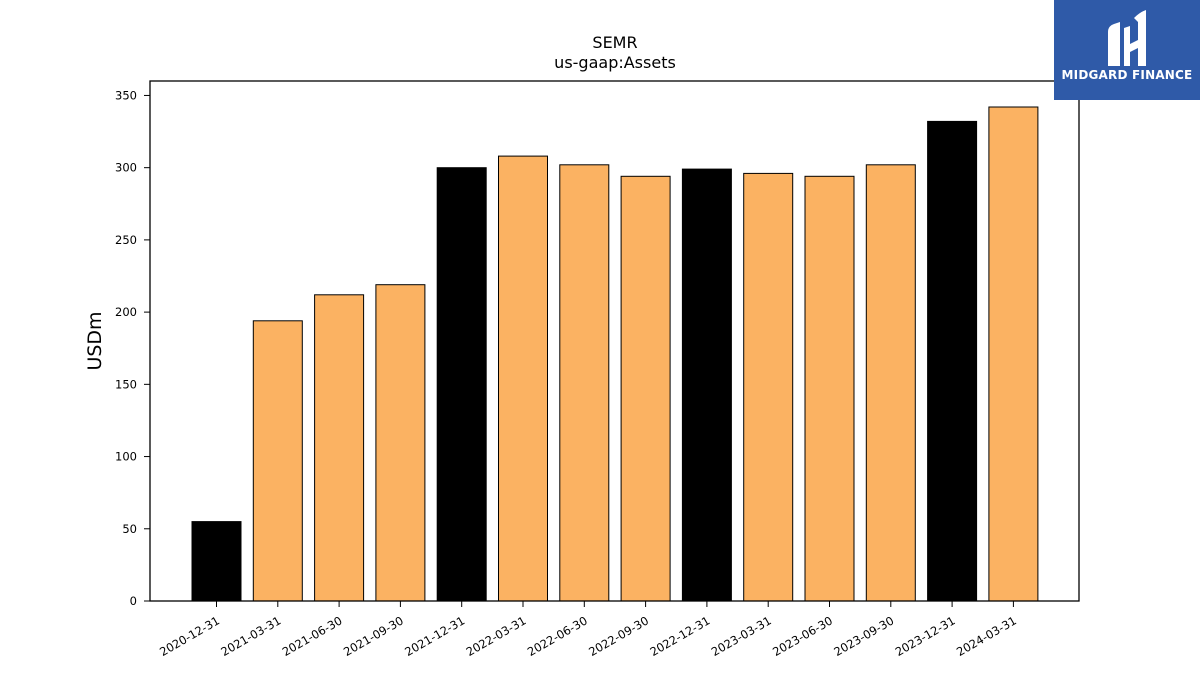 The height and width of the screenshot is (675, 1200). What do you see at coordinates (189, 636) in the screenshot?
I see `x-tick-label: 2020-12-31` at bounding box center [189, 636].